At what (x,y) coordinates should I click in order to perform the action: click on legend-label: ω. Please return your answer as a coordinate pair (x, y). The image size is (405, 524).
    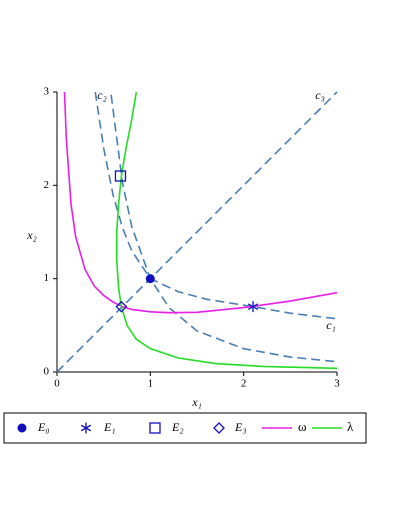
    Looking at the image, I should click on (302, 426).